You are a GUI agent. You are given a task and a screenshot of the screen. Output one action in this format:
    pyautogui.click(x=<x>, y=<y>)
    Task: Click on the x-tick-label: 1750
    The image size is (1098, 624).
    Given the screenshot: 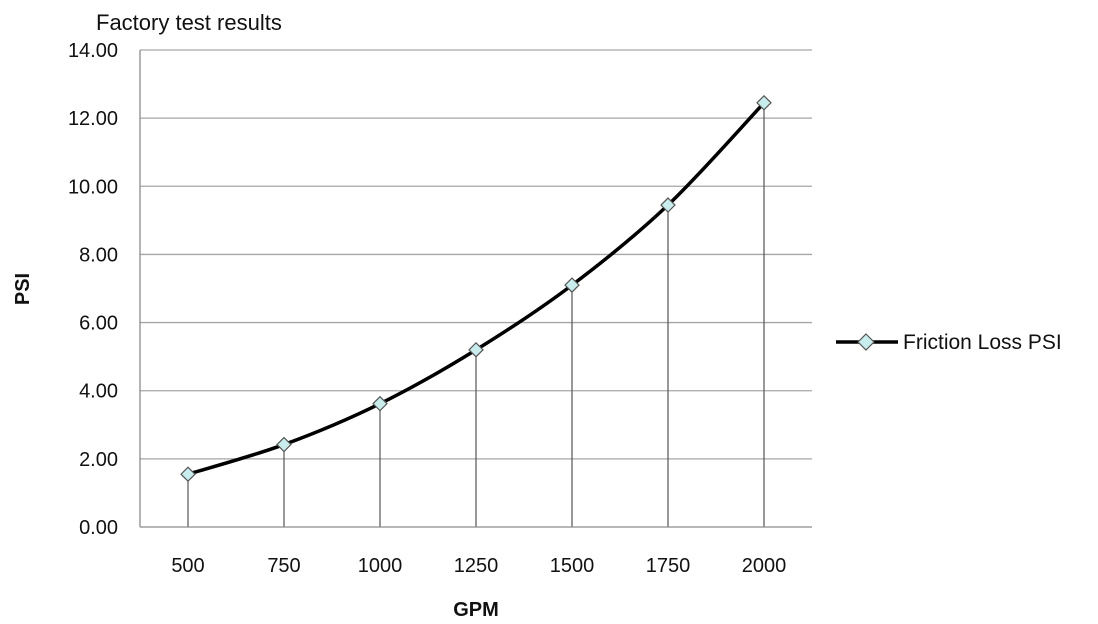 What is the action you would take?
    pyautogui.click(x=668, y=566)
    